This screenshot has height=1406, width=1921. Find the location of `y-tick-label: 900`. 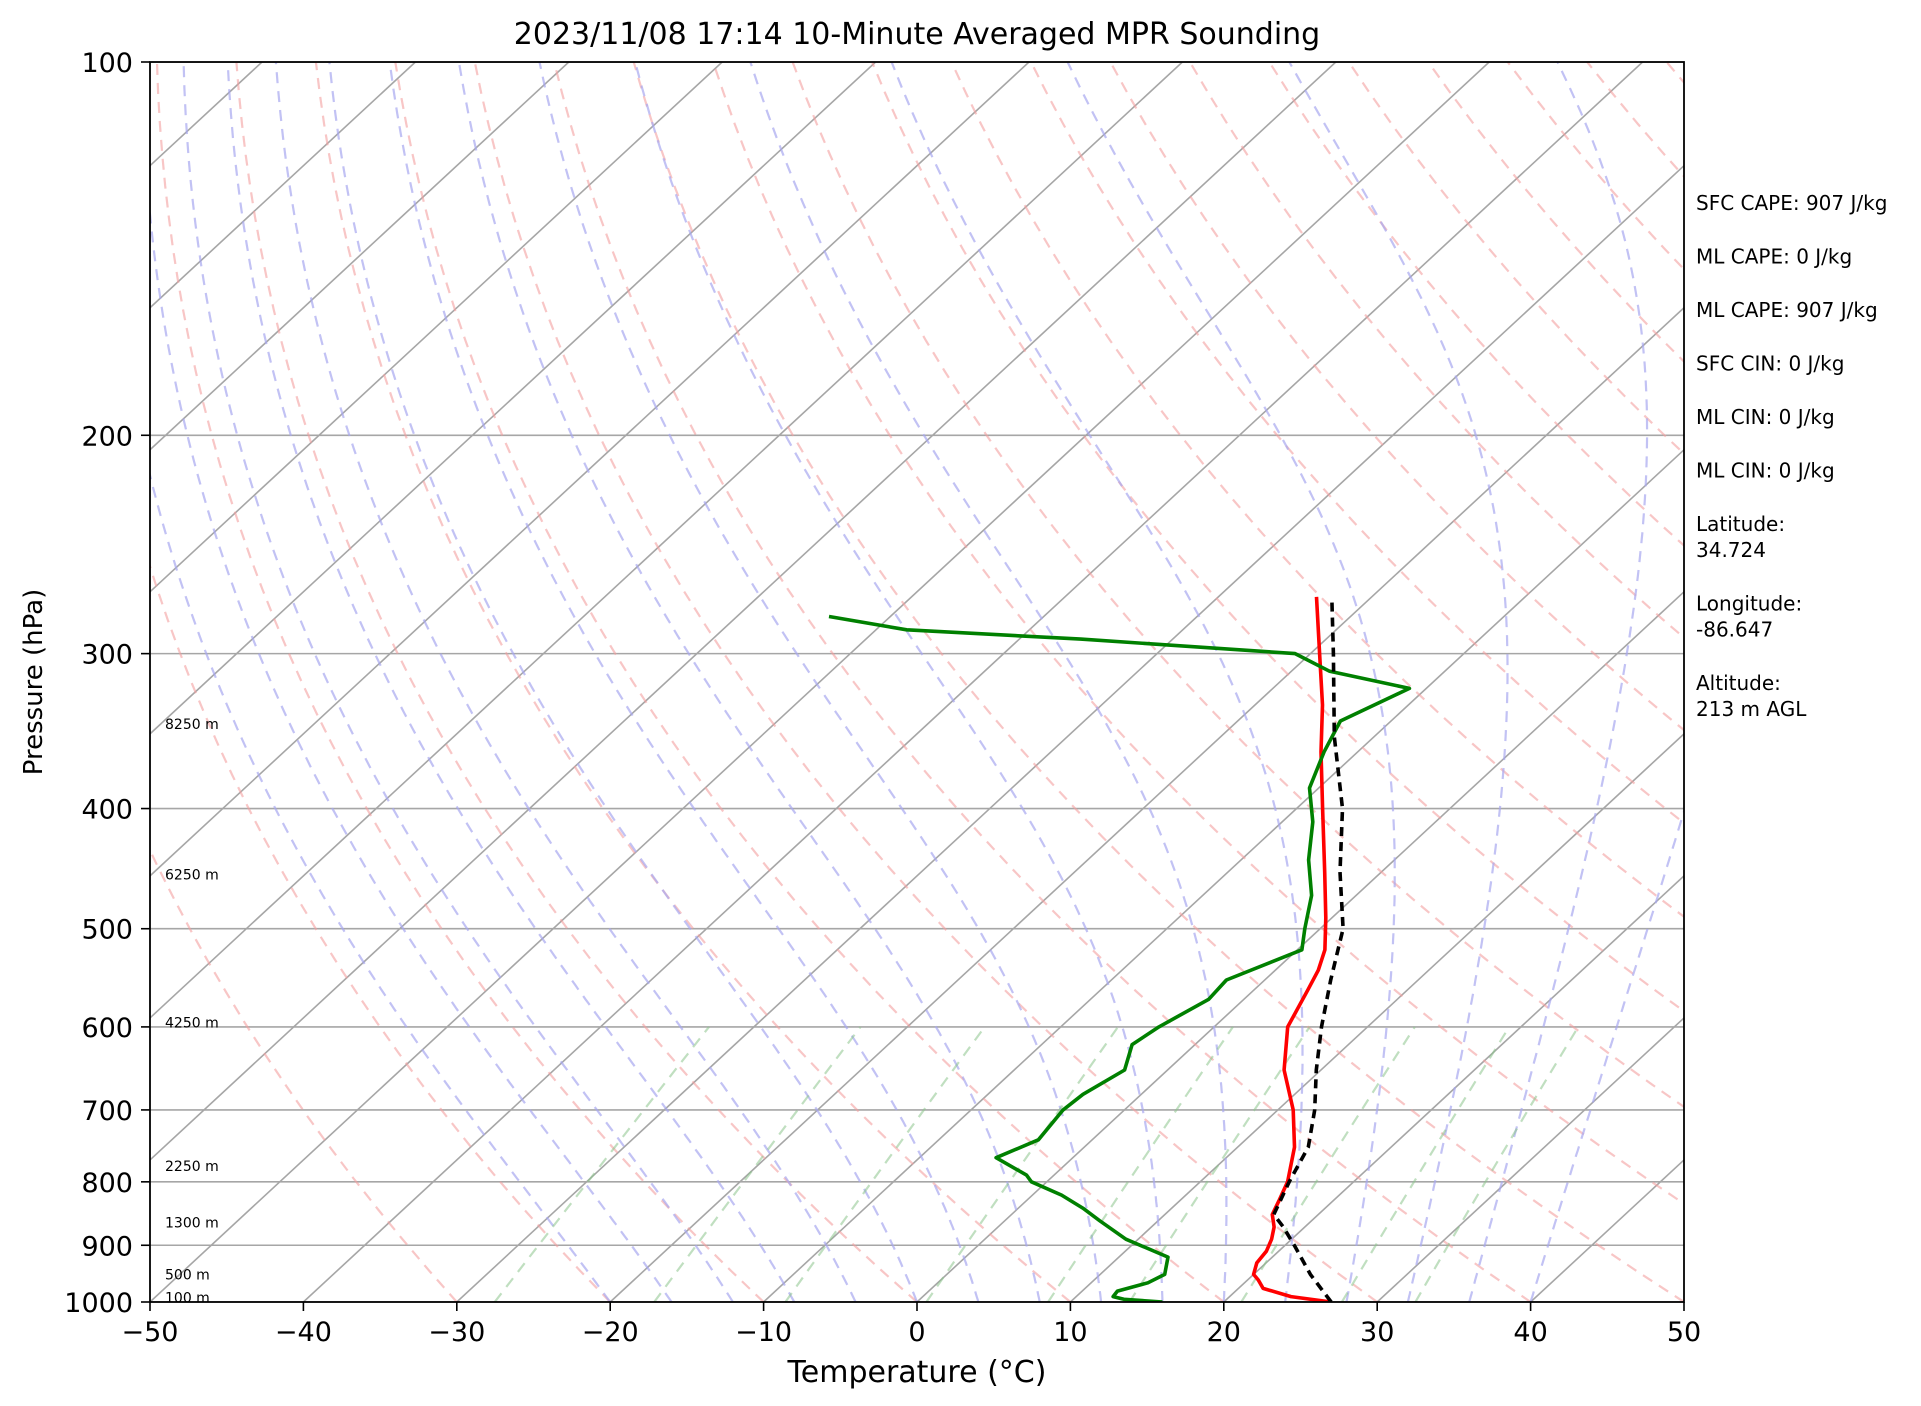

y-tick-label: 900 is located at coordinates (107, 1246).